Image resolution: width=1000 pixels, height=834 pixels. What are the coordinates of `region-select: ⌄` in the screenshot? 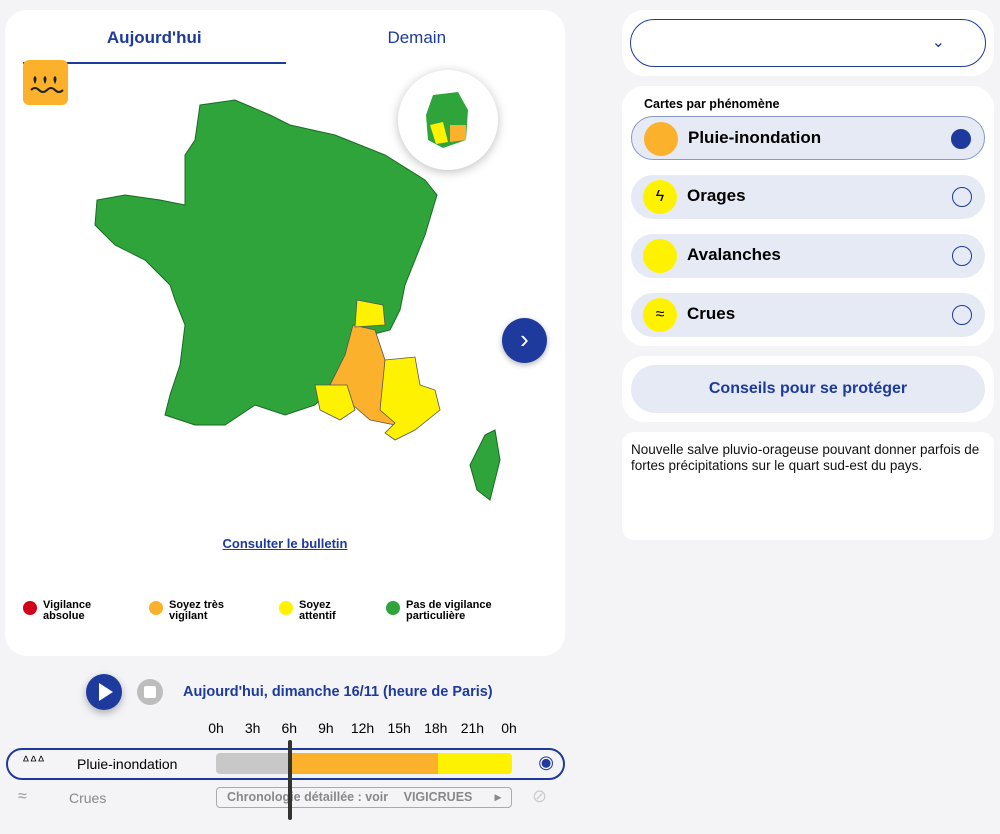 It's located at (808, 43).